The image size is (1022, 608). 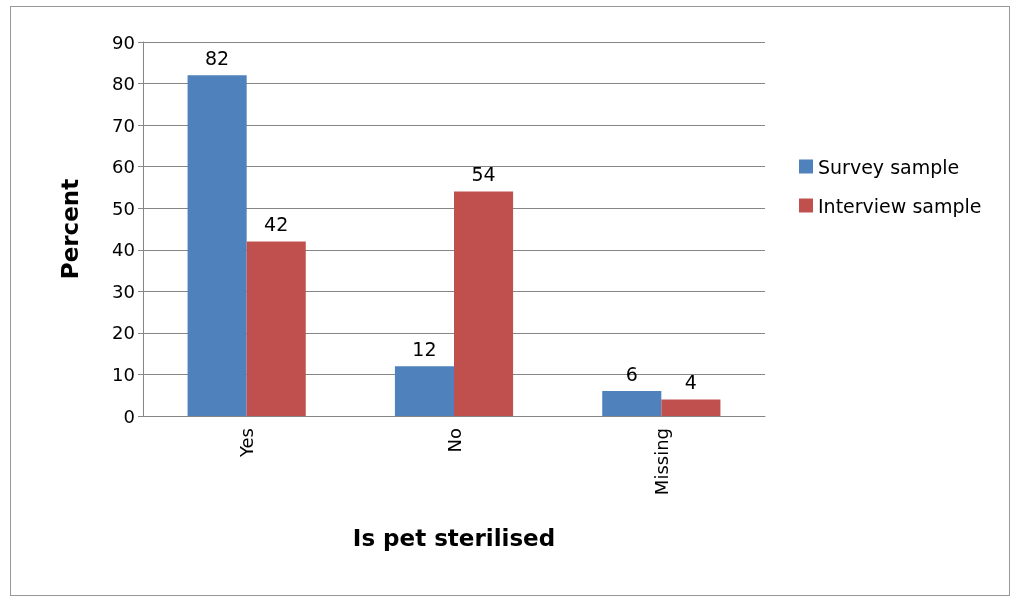 What do you see at coordinates (690, 381) in the screenshot?
I see `data-label: 4` at bounding box center [690, 381].